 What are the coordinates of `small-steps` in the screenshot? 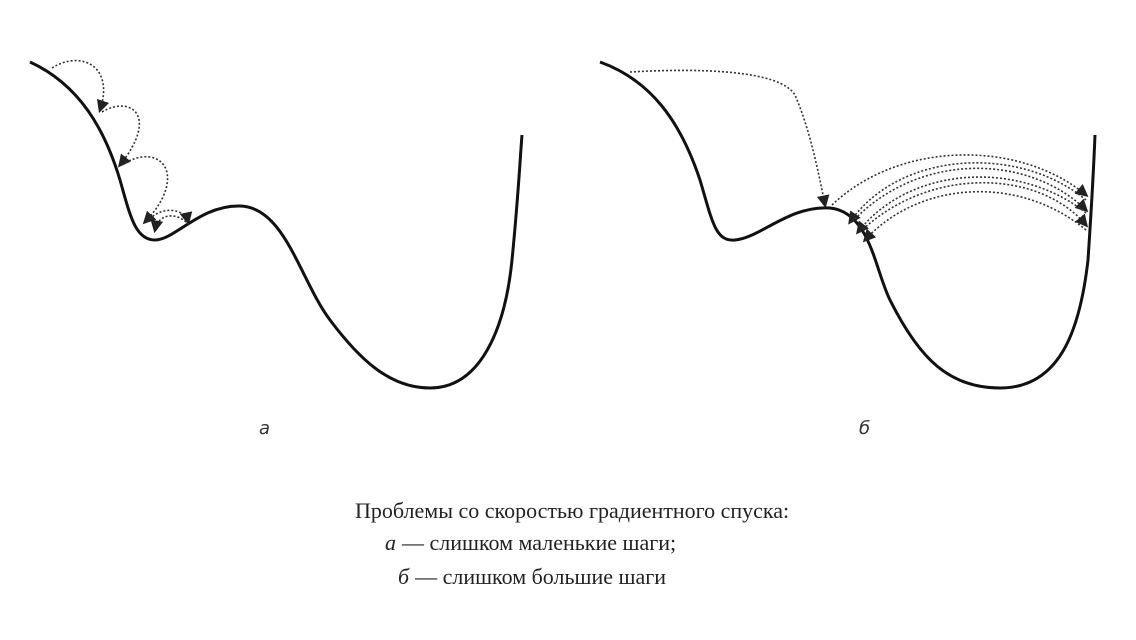 It's located at (122, 146).